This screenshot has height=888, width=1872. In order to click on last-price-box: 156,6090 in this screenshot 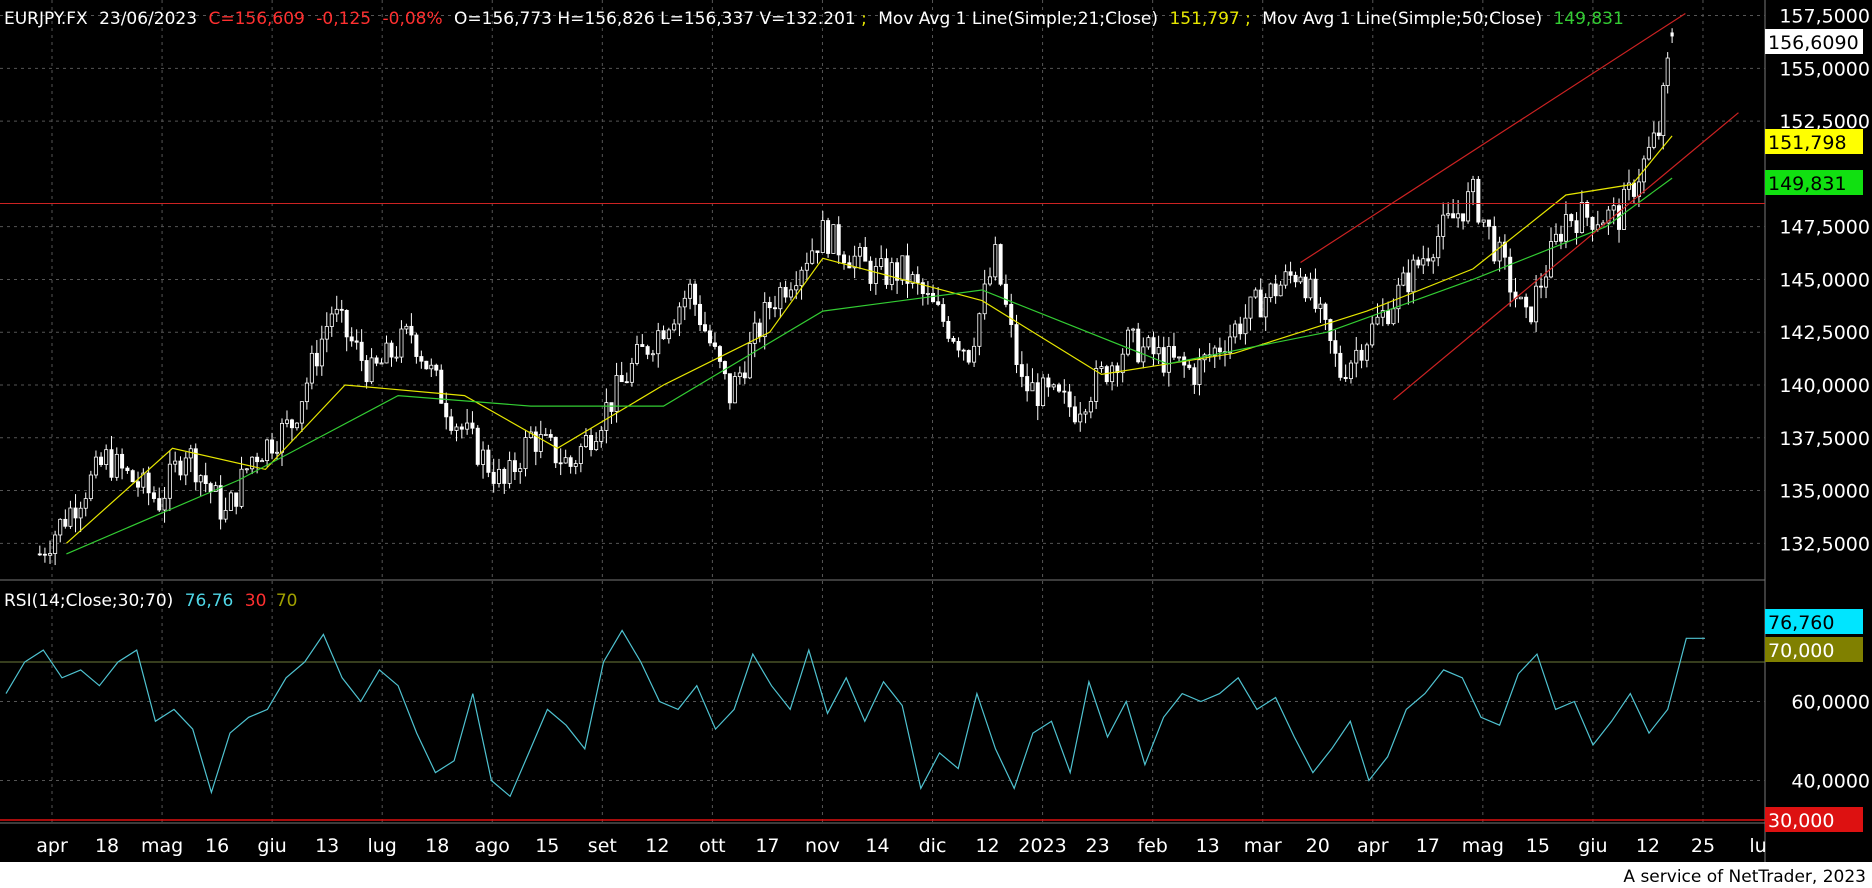, I will do `click(1814, 41)`.